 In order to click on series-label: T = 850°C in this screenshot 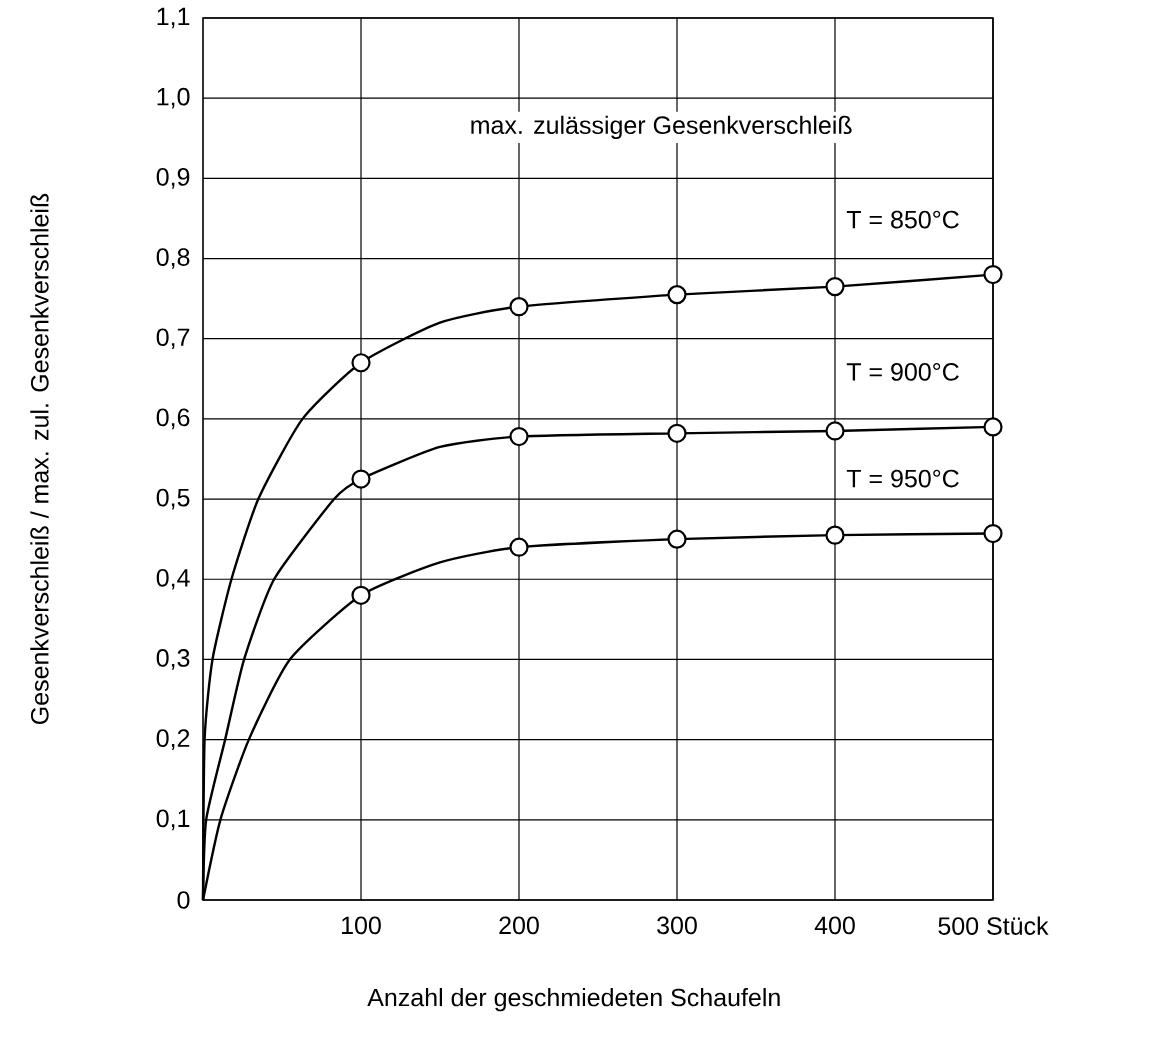, I will do `click(902, 219)`.